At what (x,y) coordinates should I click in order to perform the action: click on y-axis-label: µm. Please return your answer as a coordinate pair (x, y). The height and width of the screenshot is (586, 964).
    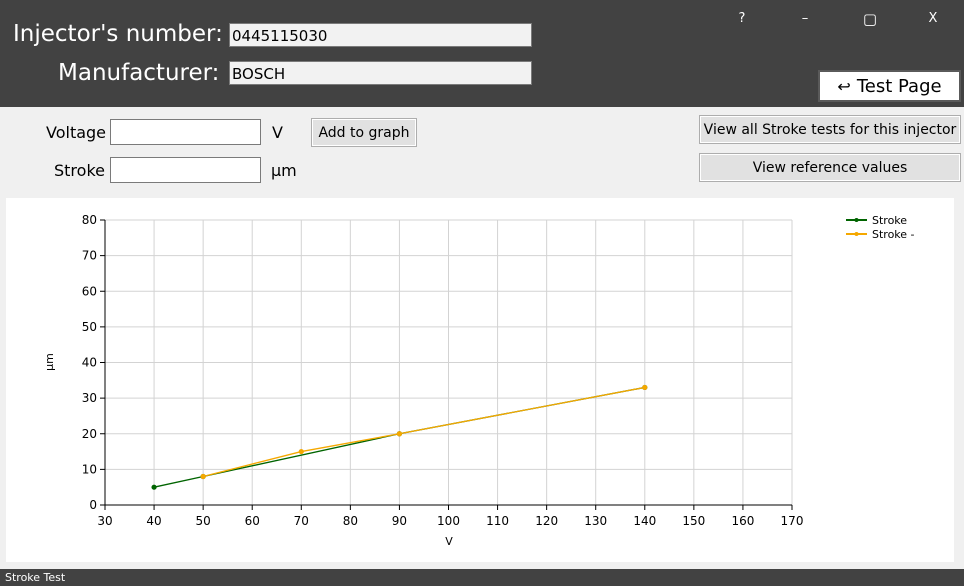
    Looking at the image, I should click on (49, 362).